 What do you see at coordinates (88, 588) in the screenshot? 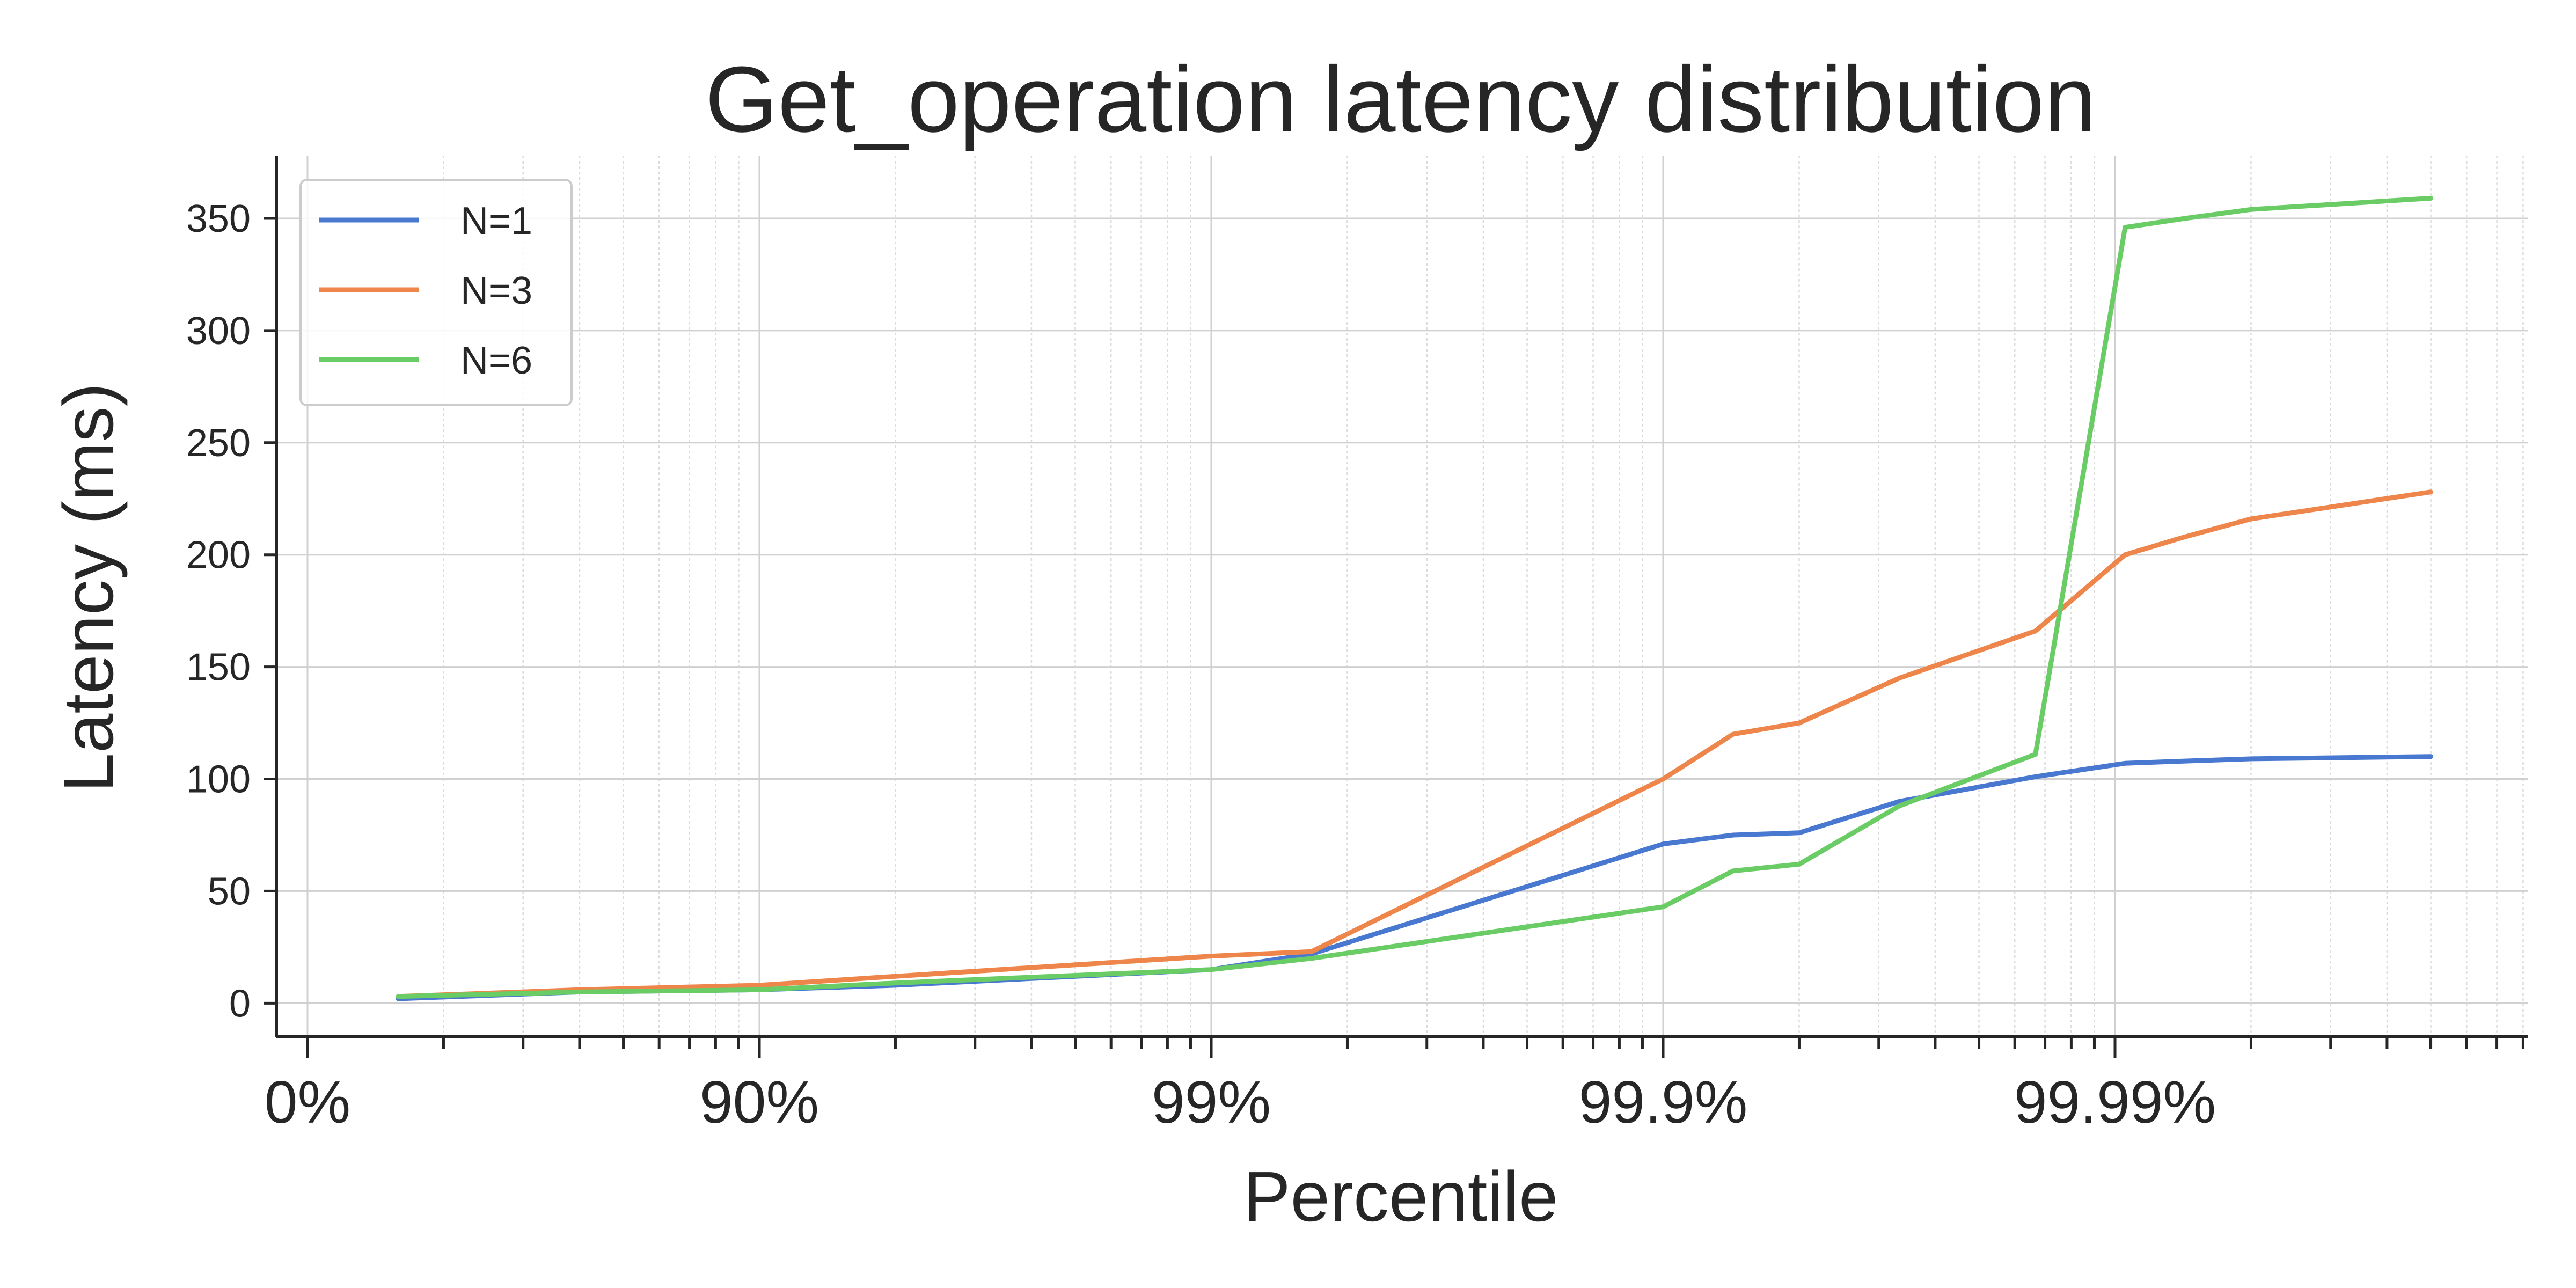
I see `y-axis-label: Latency (ms)` at bounding box center [88, 588].